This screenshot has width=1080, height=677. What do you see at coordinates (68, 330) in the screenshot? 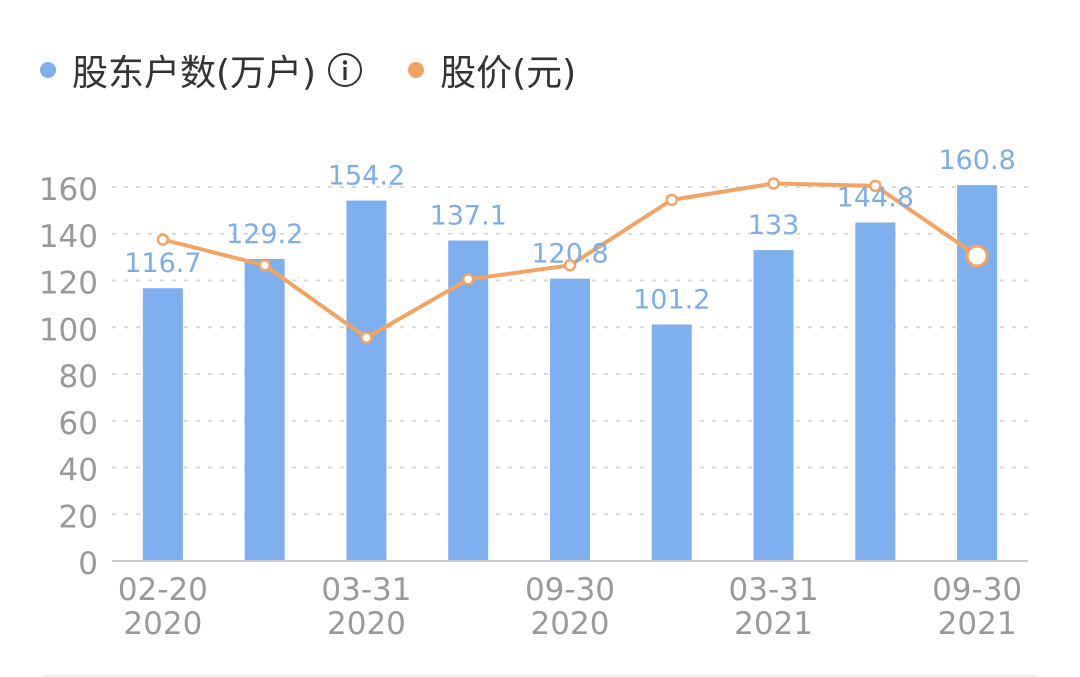
I see `y-tick-label: 100` at bounding box center [68, 330].